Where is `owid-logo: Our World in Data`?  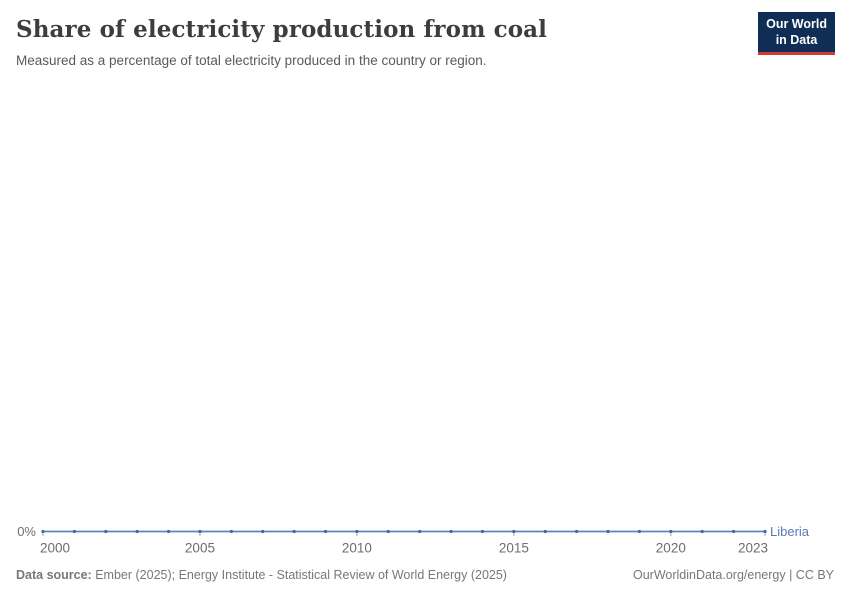
owid-logo: Our World in Data is located at coordinates (796, 34).